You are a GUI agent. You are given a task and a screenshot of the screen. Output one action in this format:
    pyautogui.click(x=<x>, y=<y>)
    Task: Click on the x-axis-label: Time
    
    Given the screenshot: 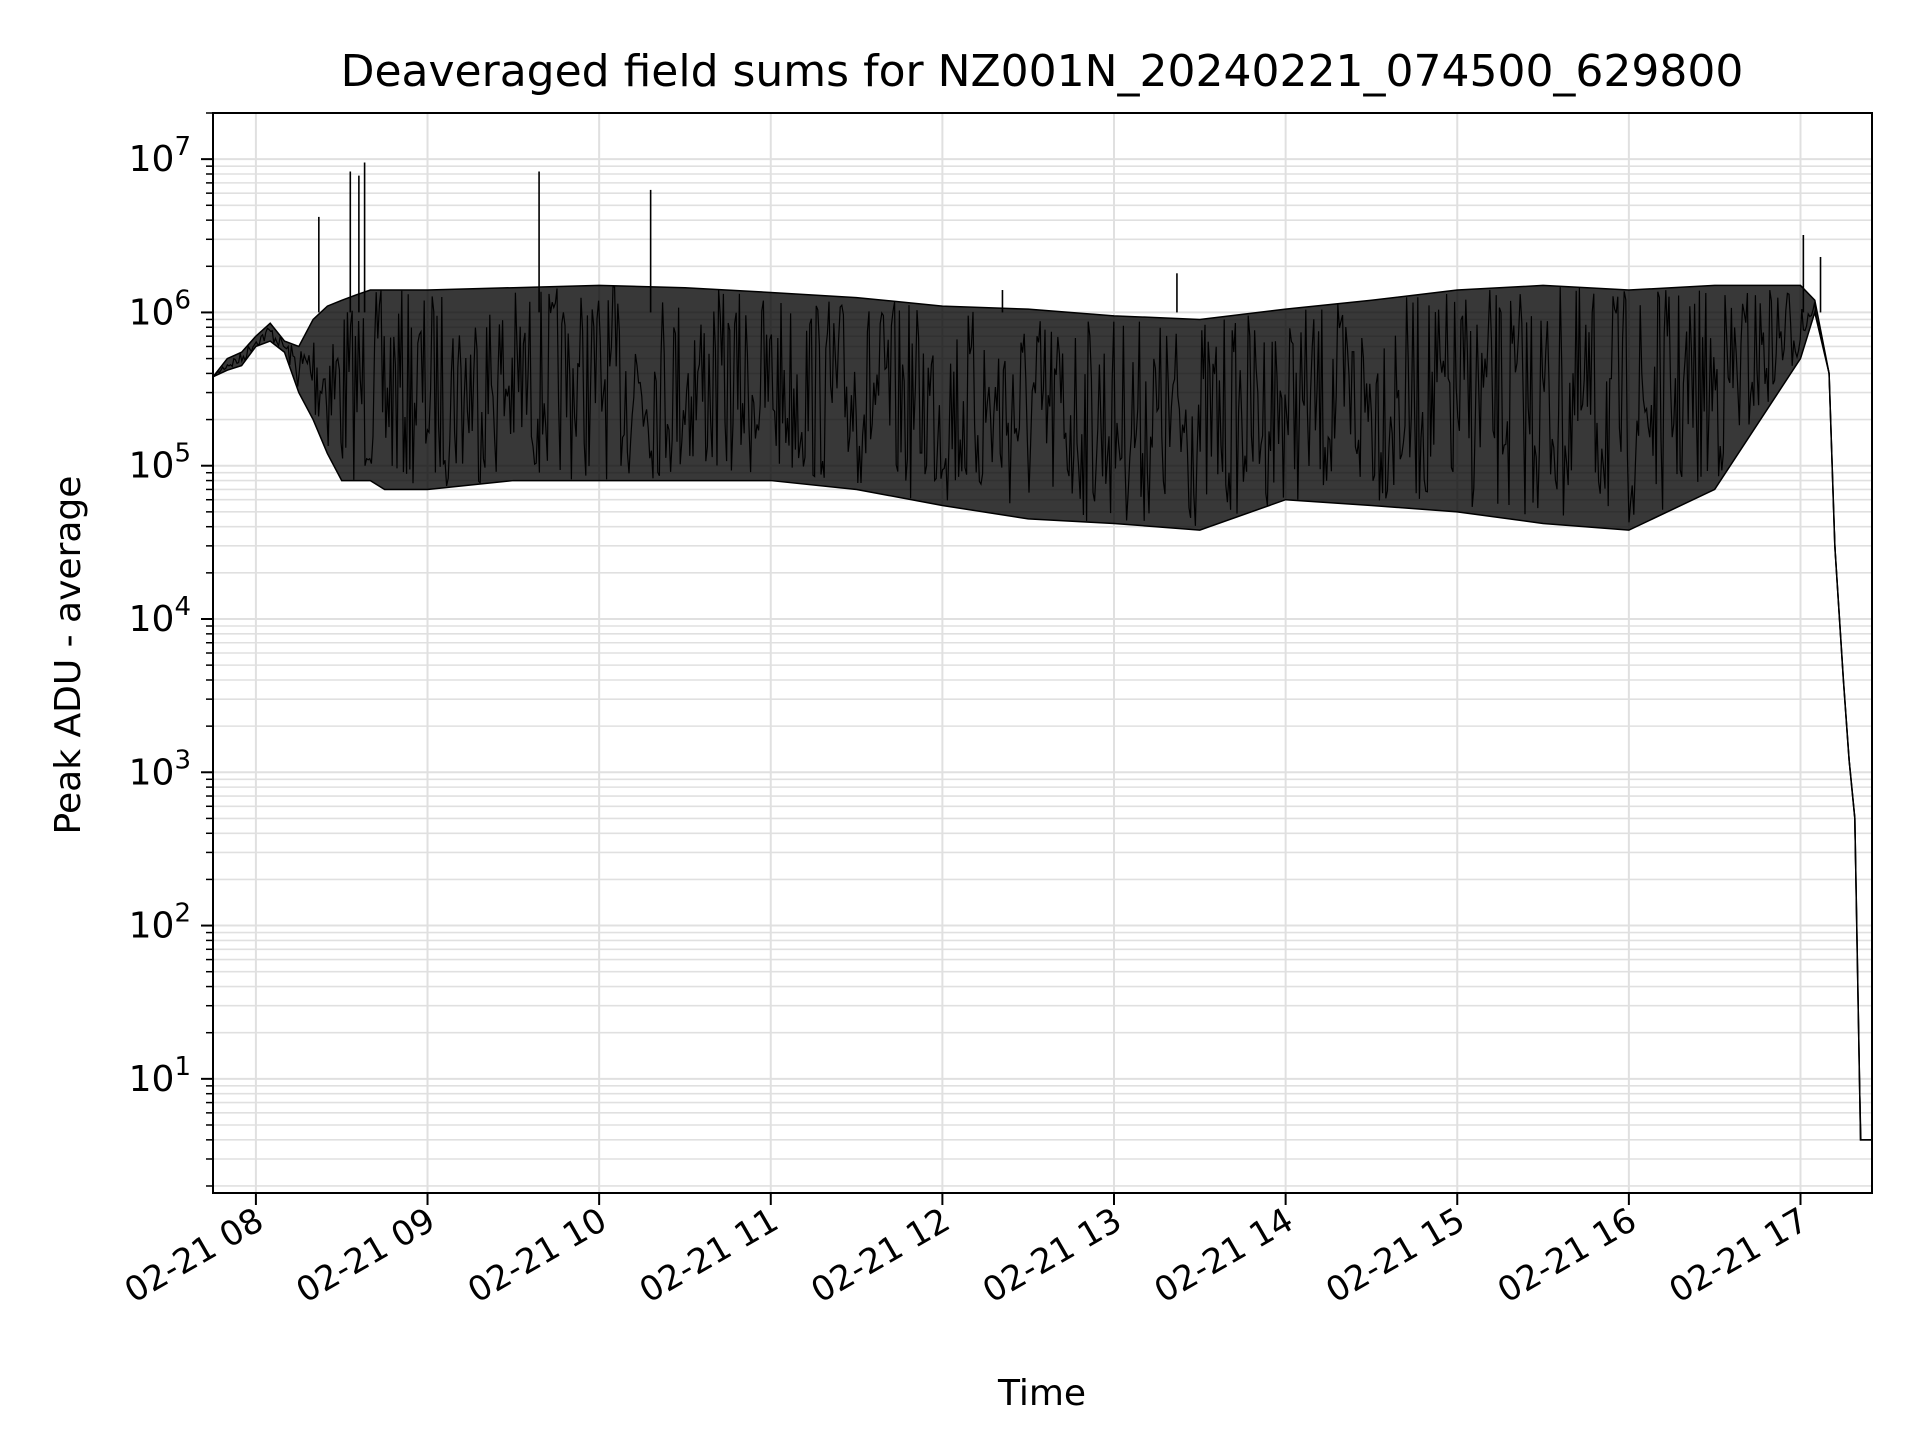 What is the action you would take?
    pyautogui.click(x=1041, y=1393)
    